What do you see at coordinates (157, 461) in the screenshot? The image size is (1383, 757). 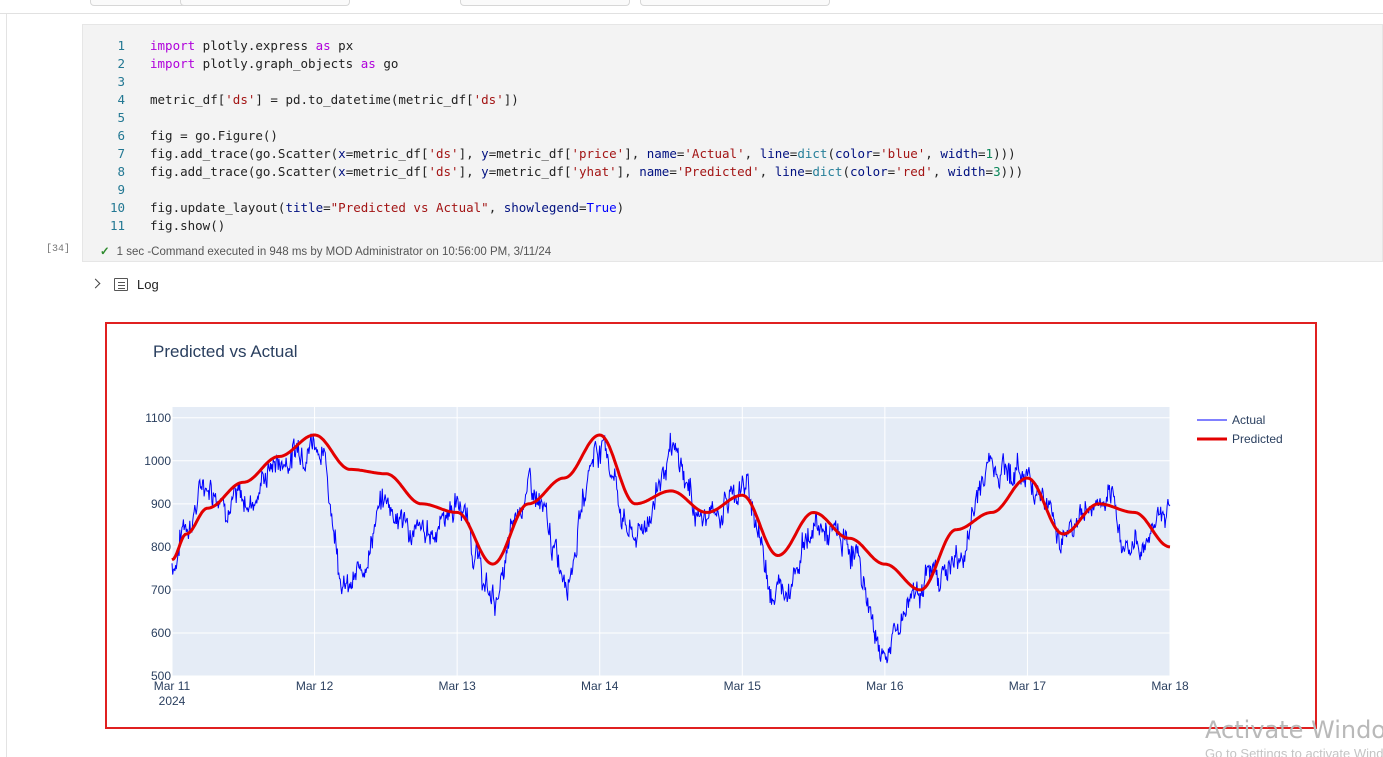 I see `y-tick-label: 1000` at bounding box center [157, 461].